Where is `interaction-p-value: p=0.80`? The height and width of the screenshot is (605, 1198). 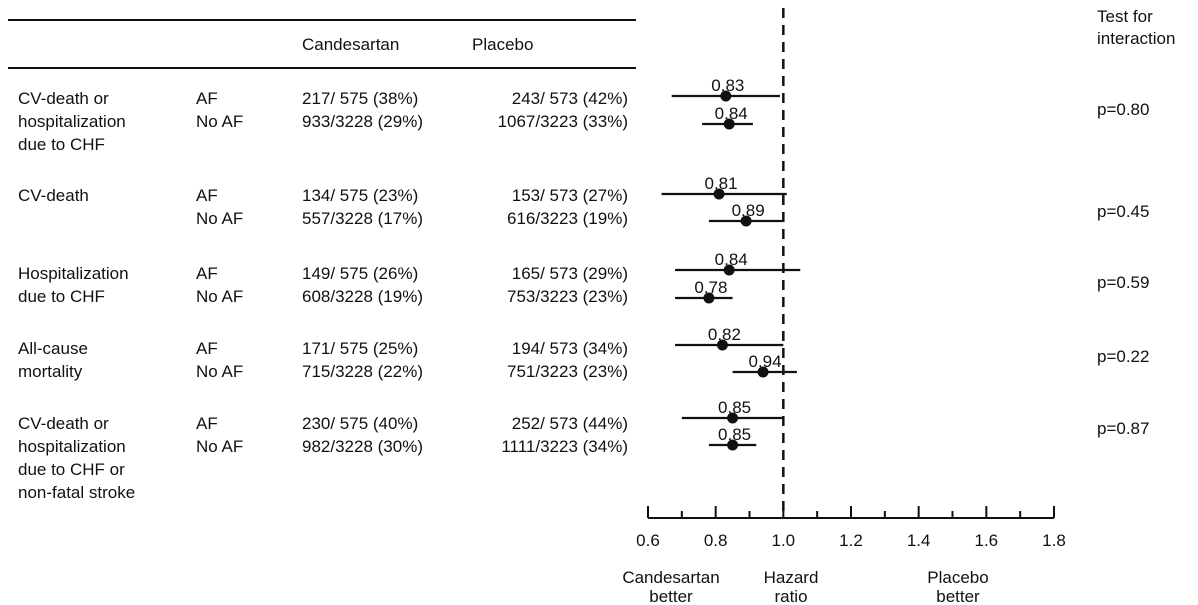 interaction-p-value: p=0.80 is located at coordinates (1123, 109).